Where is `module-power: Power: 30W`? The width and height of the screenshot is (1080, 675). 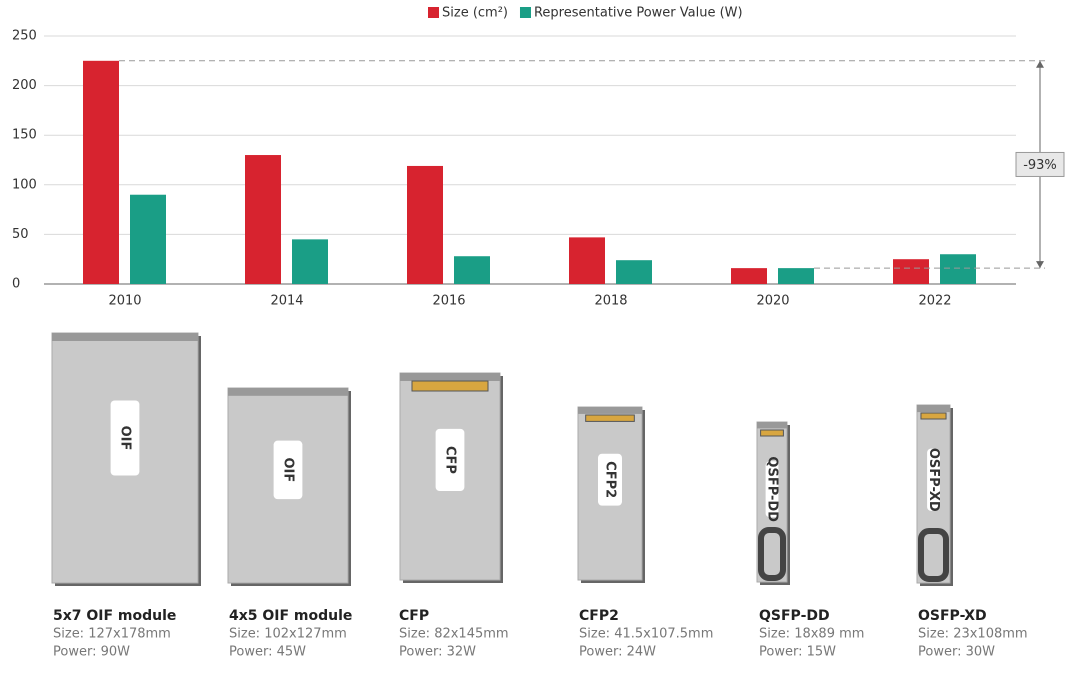
module-power: Power: 30W is located at coordinates (956, 652).